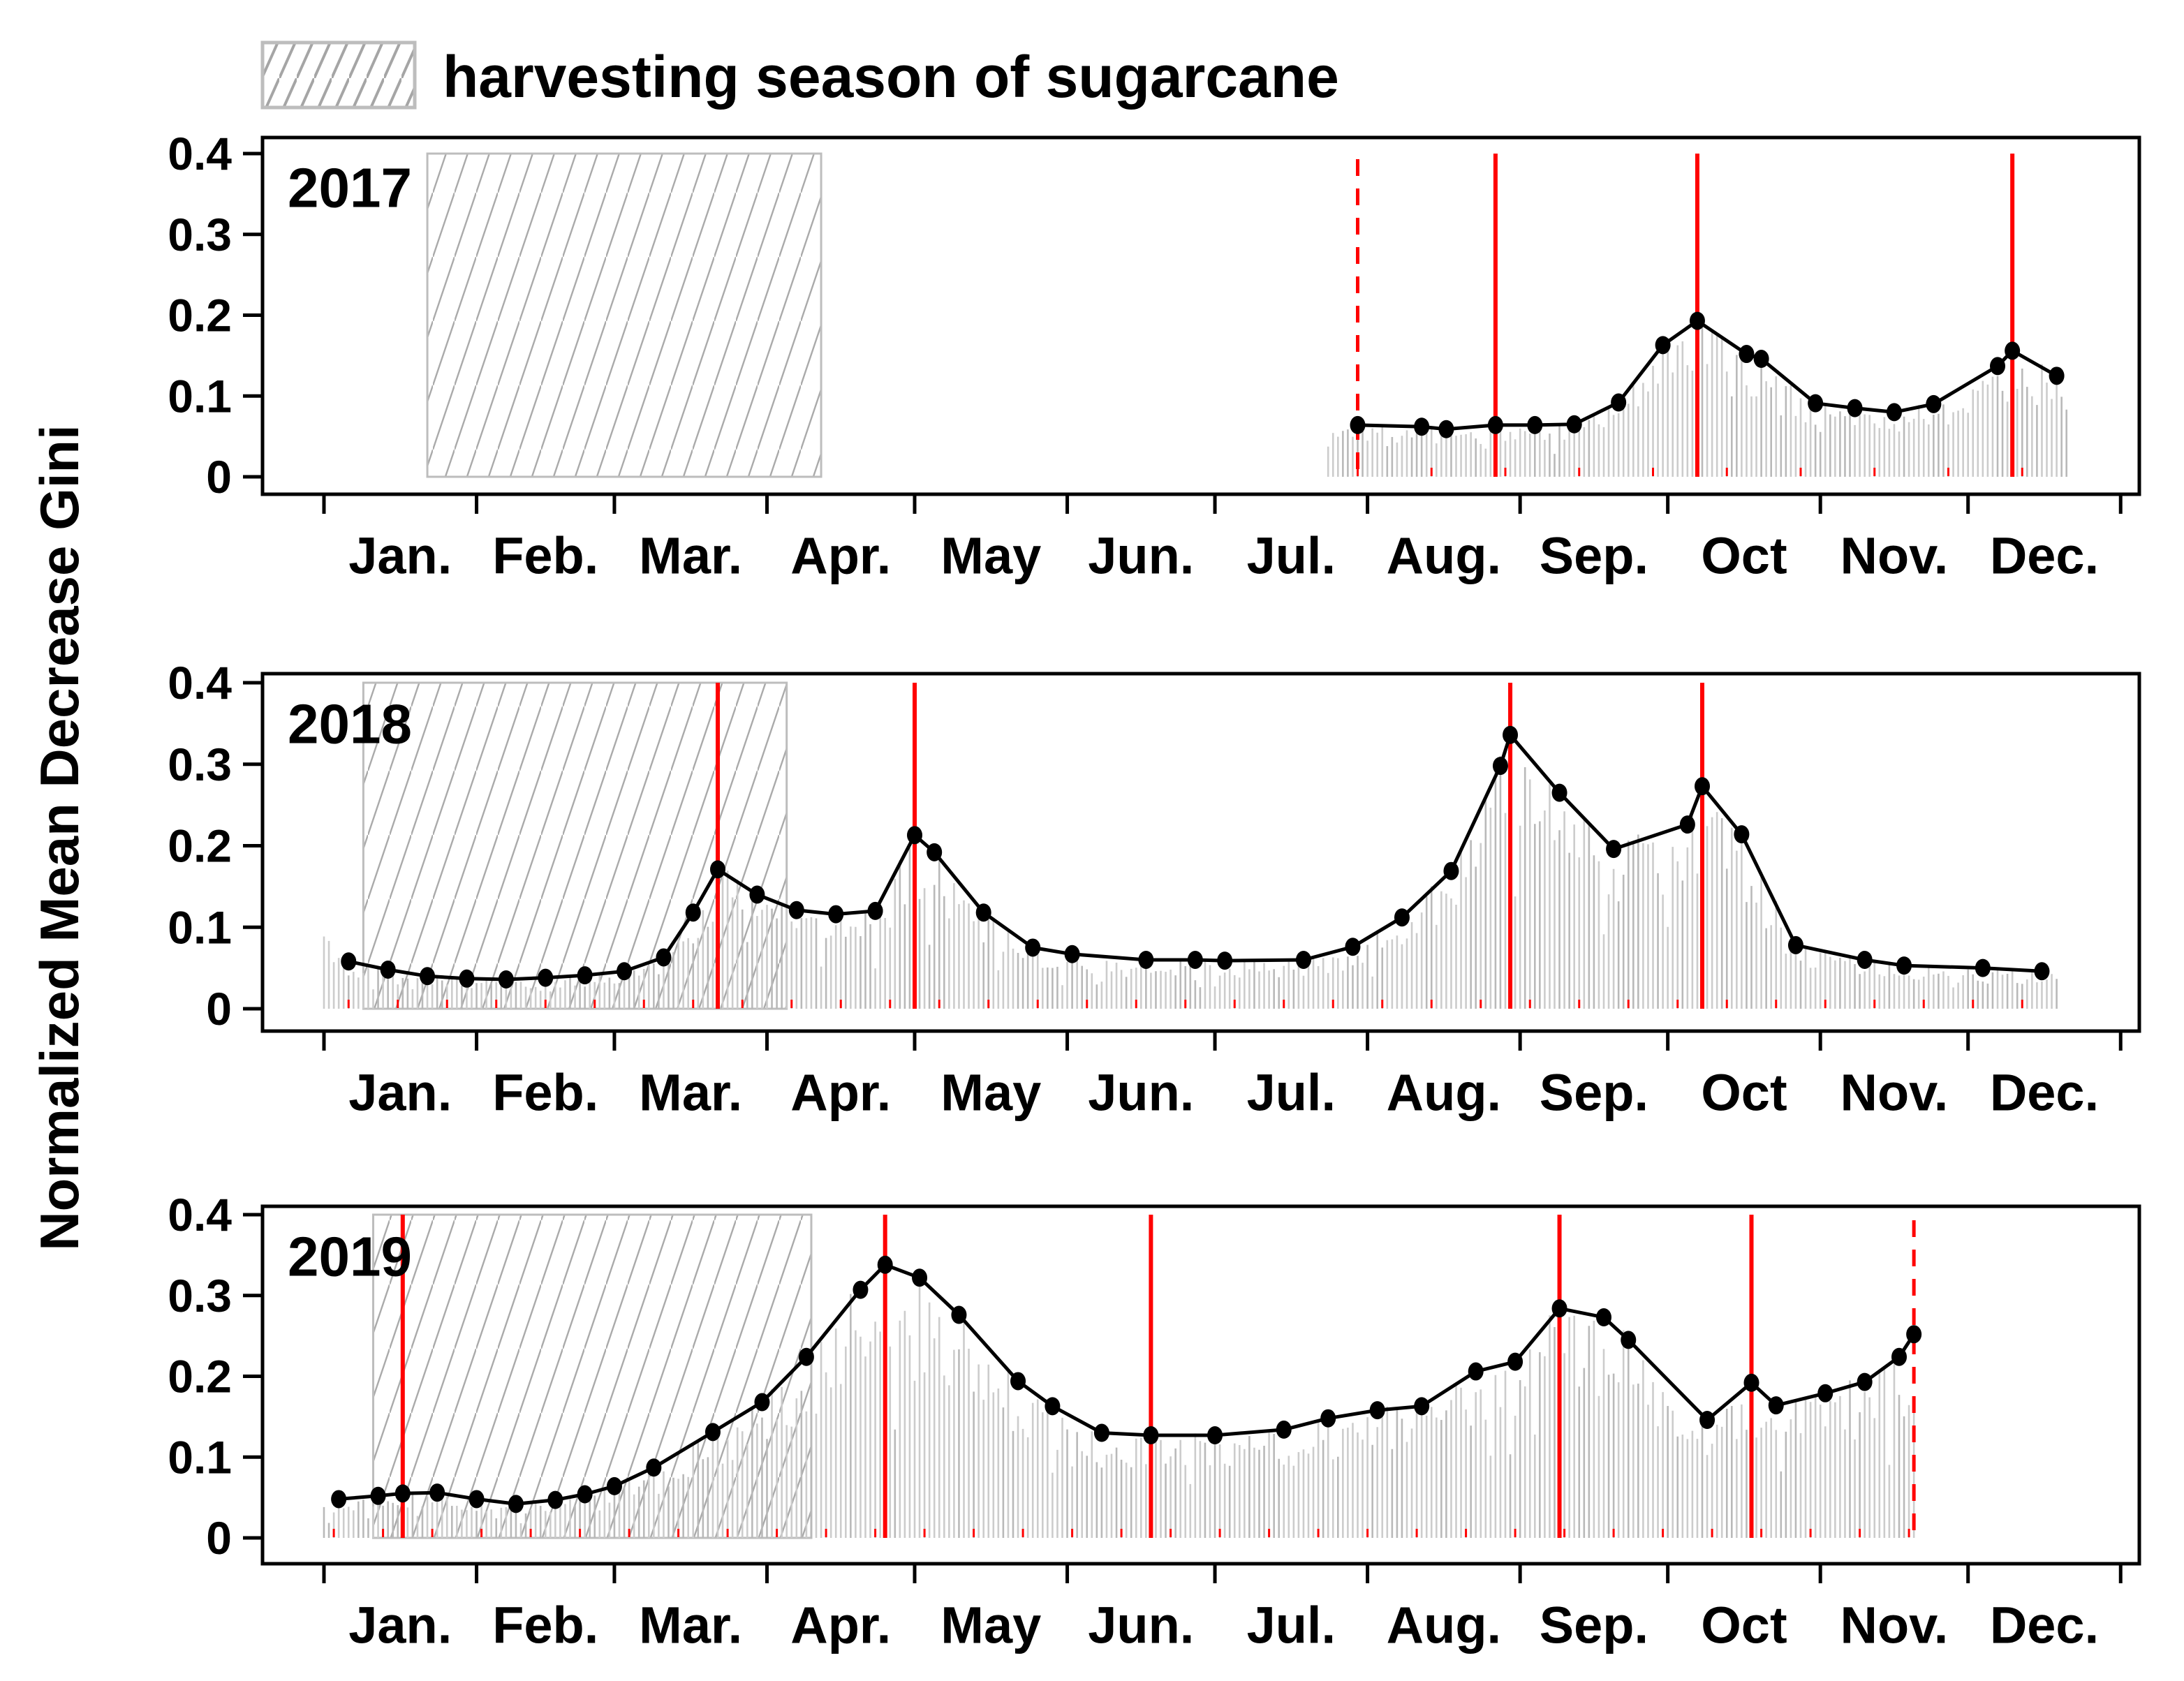 This screenshot has height=1681, width=2184. I want to click on month-label-nov: Nov., so click(1895, 1093).